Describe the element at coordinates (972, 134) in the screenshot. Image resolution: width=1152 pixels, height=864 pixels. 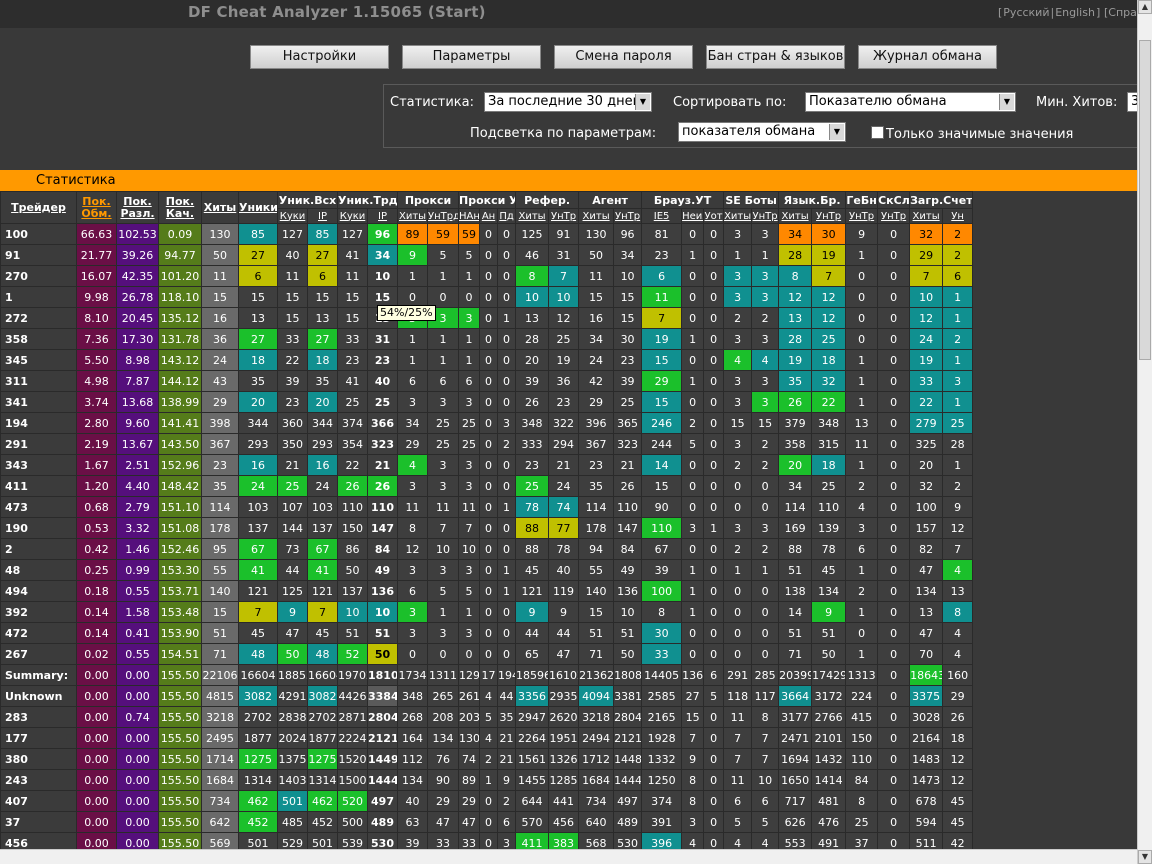
I see `only-significant-checkbox: Только значимые значения` at that location.